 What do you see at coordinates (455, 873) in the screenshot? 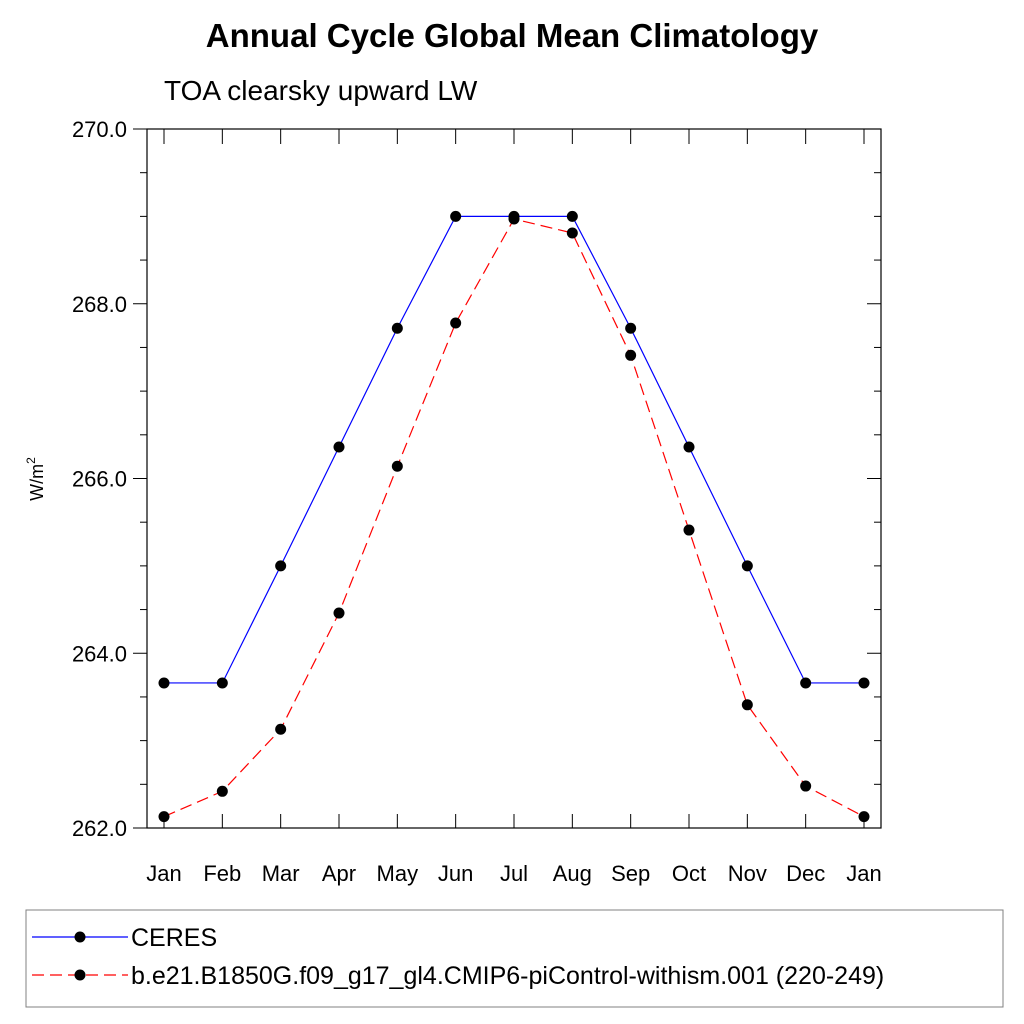
I see `x-tick-label: Jun` at bounding box center [455, 873].